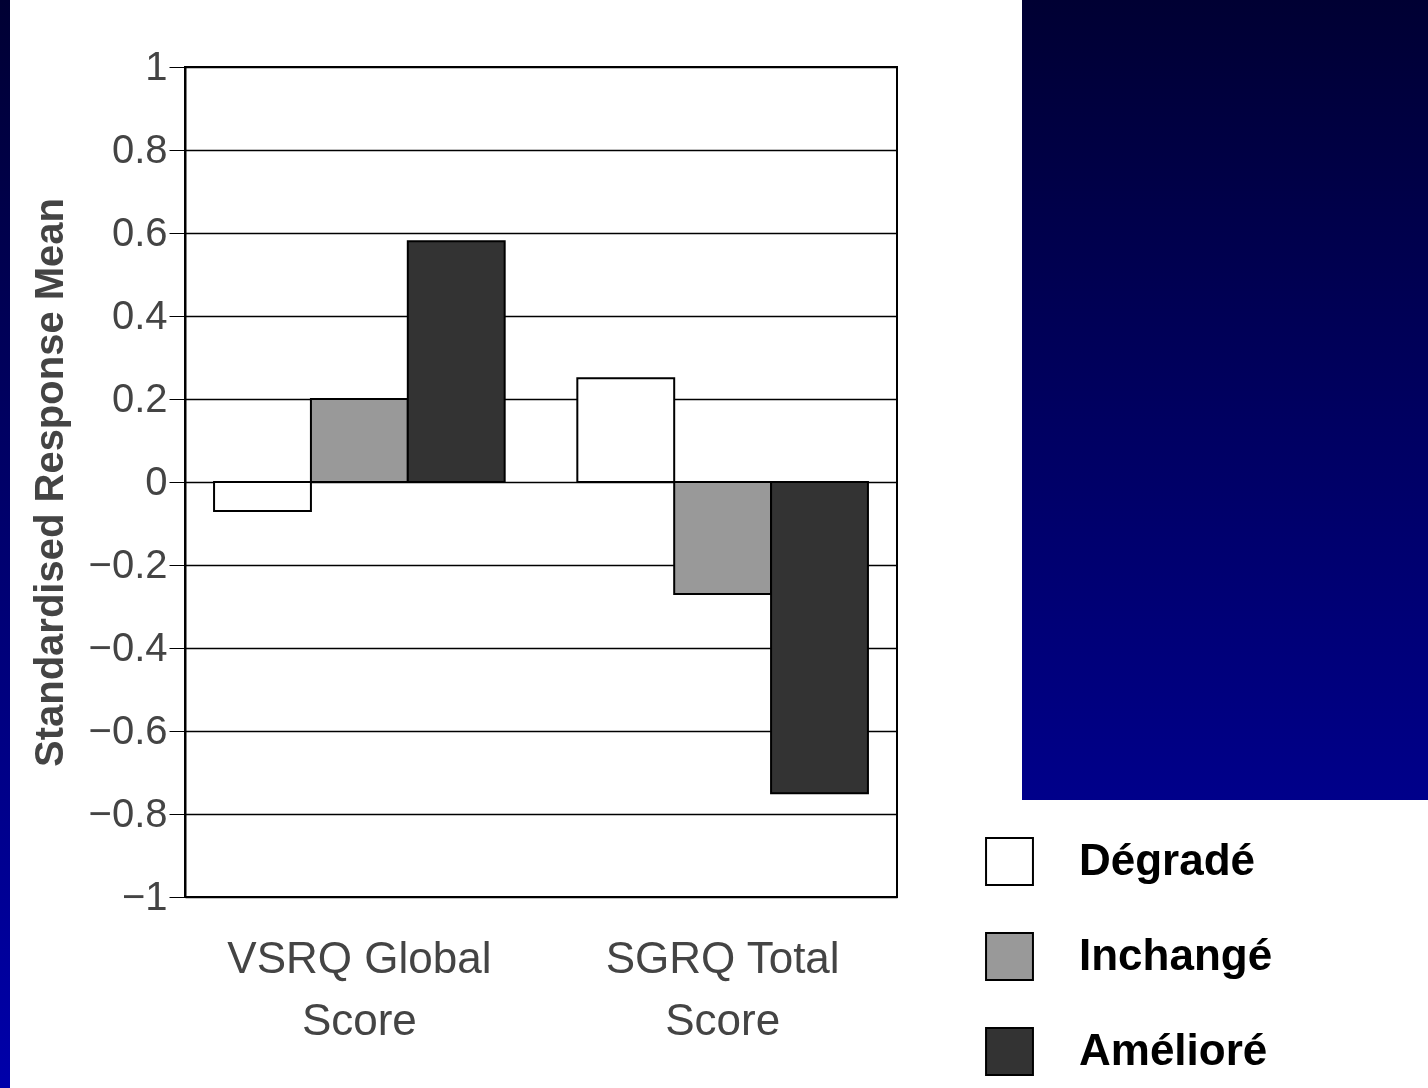 This screenshot has height=1088, width=1428. What do you see at coordinates (139, 397) in the screenshot?
I see `y-tick-label: 0.2` at bounding box center [139, 397].